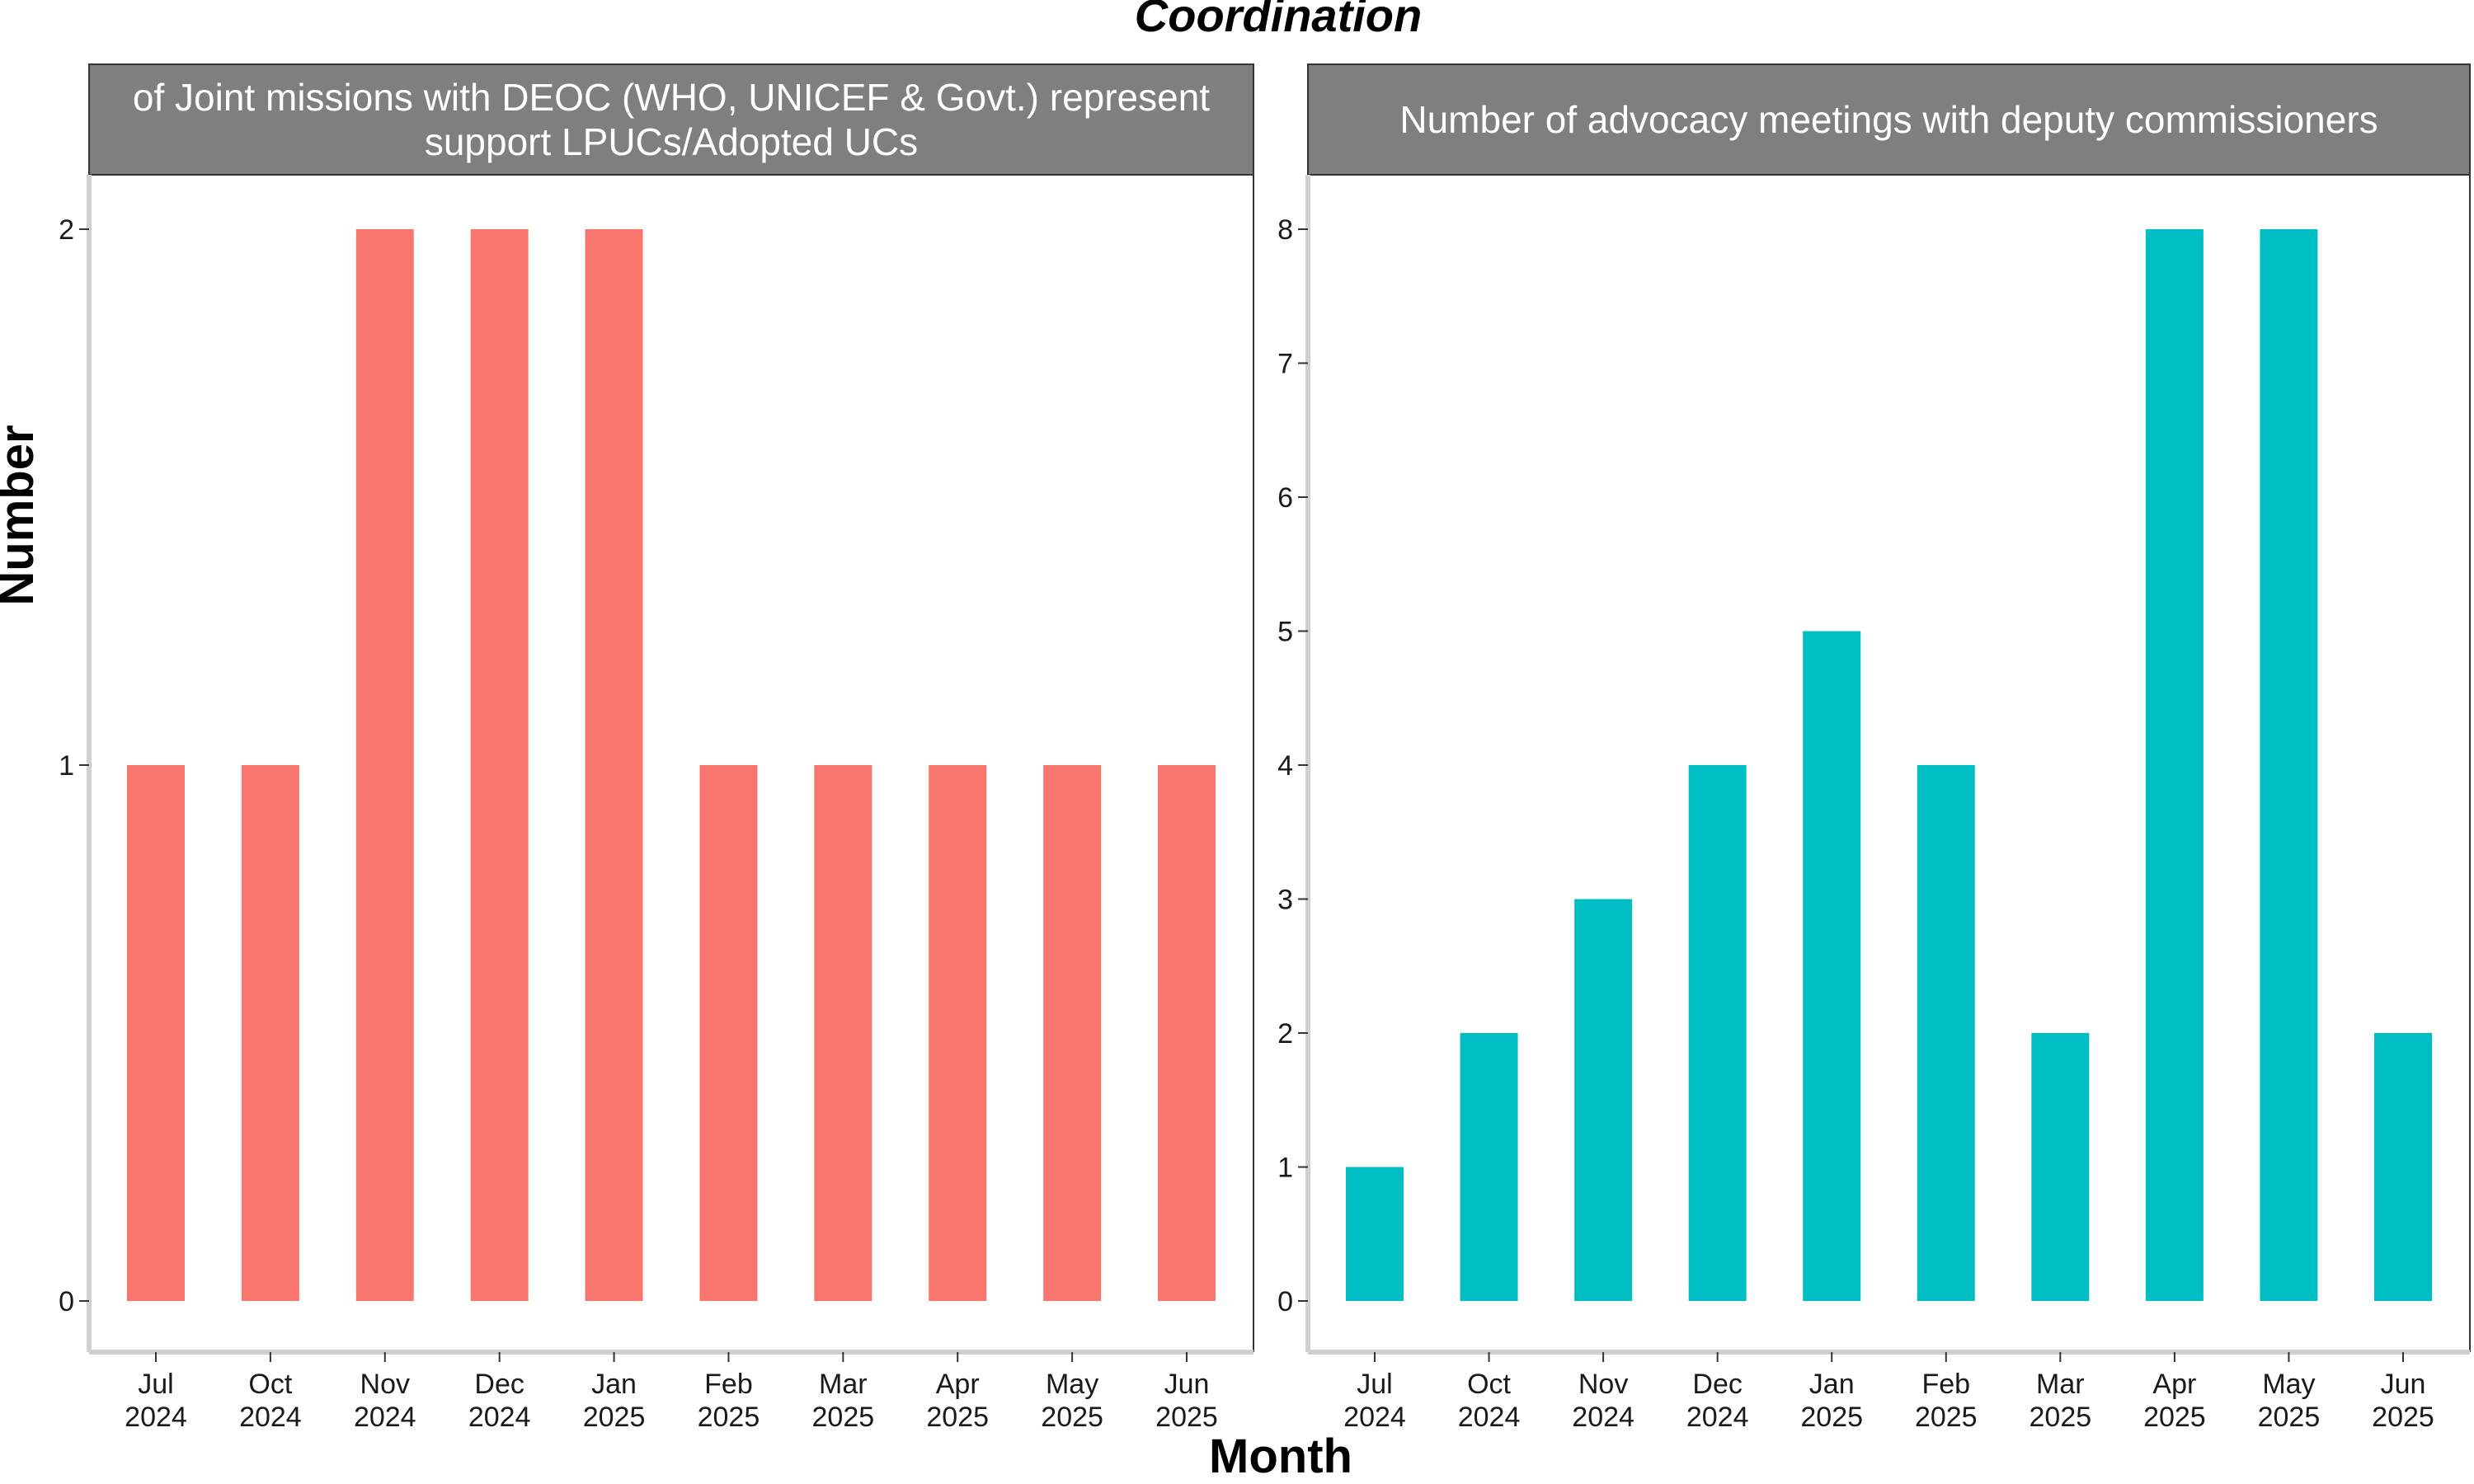 The height and width of the screenshot is (1484, 2474). I want to click on x-tick-label-year-1-3: 2024, so click(385, 1417).